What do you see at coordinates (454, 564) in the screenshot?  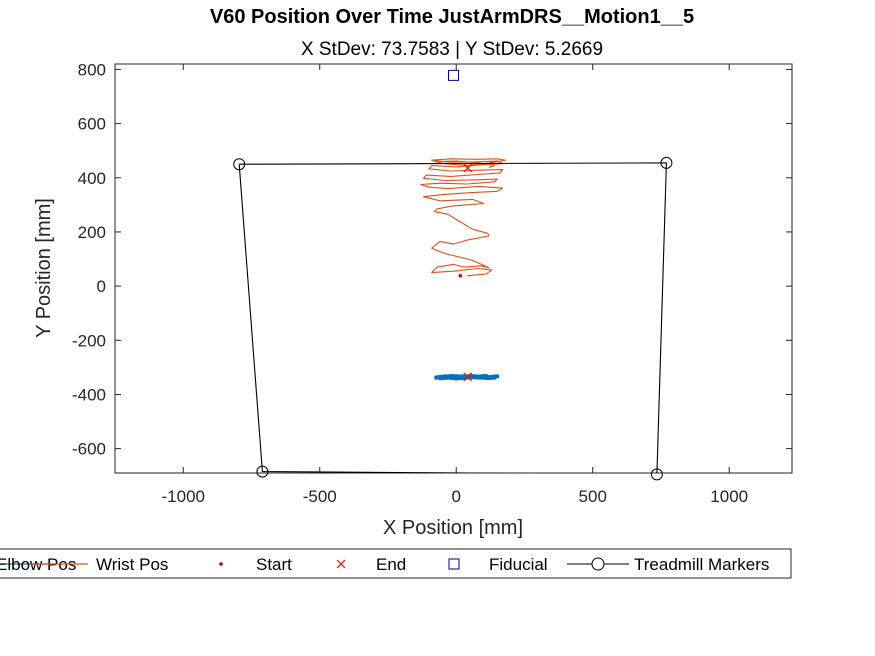 I see `legend-swatch-fiducial` at bounding box center [454, 564].